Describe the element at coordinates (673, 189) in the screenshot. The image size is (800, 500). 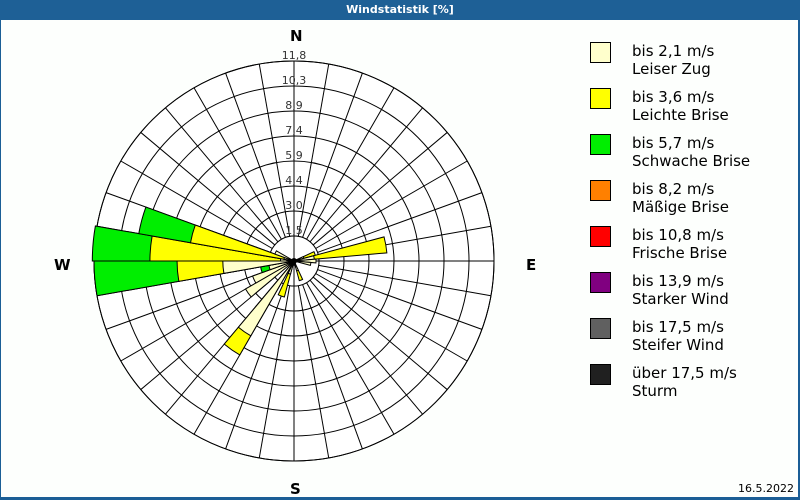
I see `legend-range: bis 8,2 m/s` at that location.